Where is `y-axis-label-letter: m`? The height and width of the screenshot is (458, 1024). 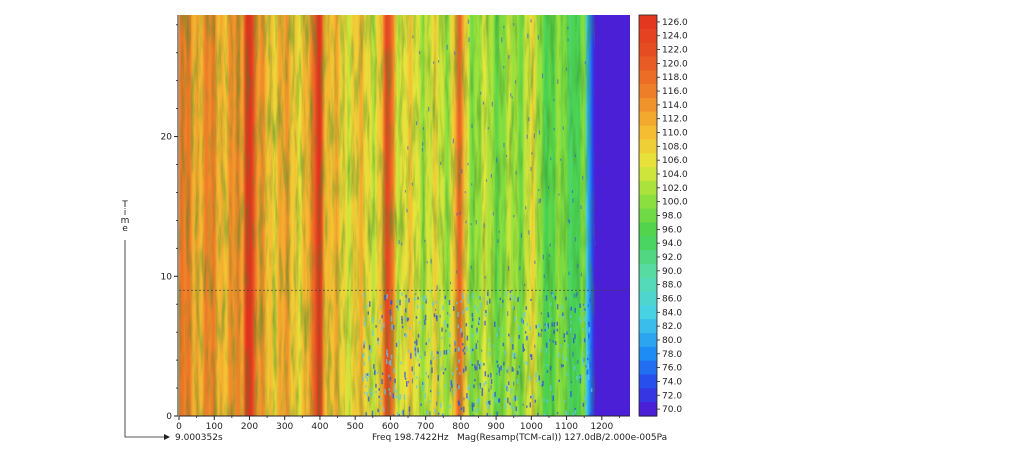 y-axis-label-letter: m is located at coordinates (125, 221).